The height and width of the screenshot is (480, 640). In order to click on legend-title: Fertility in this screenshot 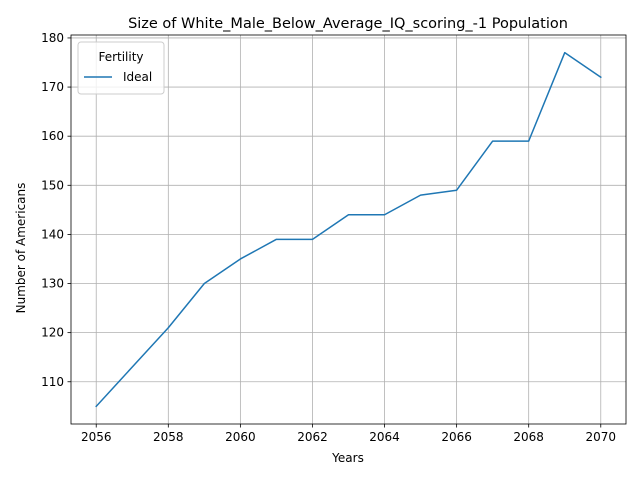, I will do `click(120, 57)`.